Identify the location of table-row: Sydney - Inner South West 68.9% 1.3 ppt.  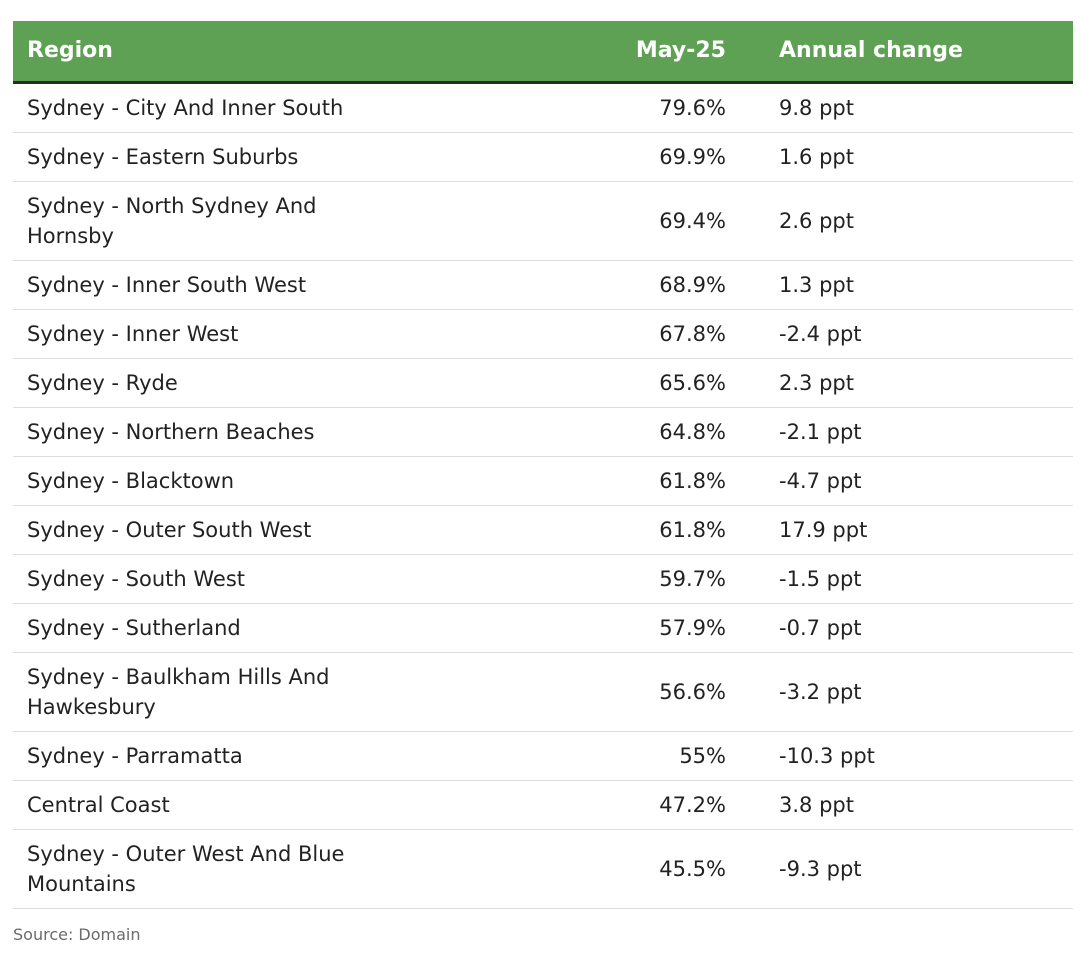
(543, 285).